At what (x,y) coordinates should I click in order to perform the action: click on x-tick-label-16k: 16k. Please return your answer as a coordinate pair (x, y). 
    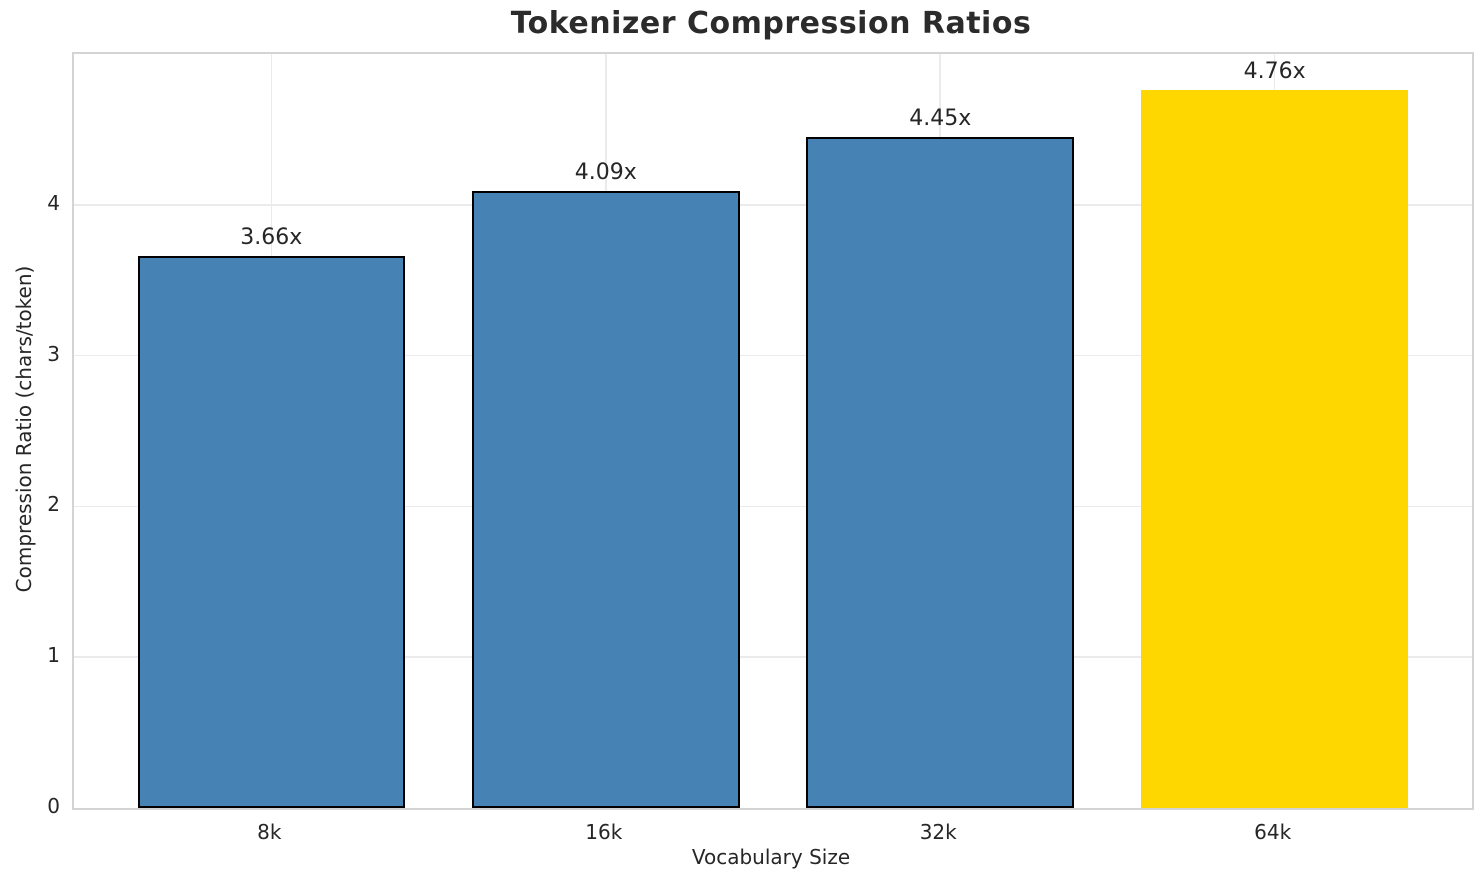
    Looking at the image, I should click on (604, 832).